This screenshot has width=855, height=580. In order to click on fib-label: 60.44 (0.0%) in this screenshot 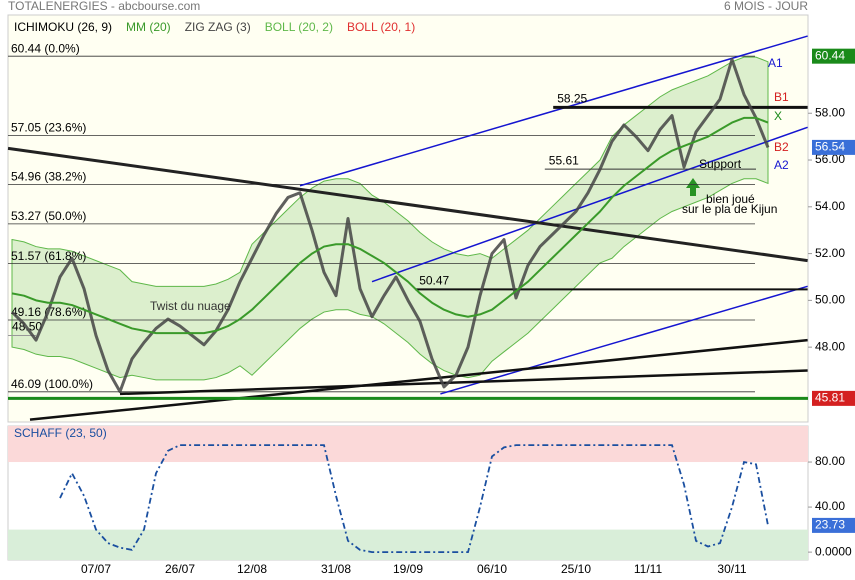, I will do `click(45, 48)`.